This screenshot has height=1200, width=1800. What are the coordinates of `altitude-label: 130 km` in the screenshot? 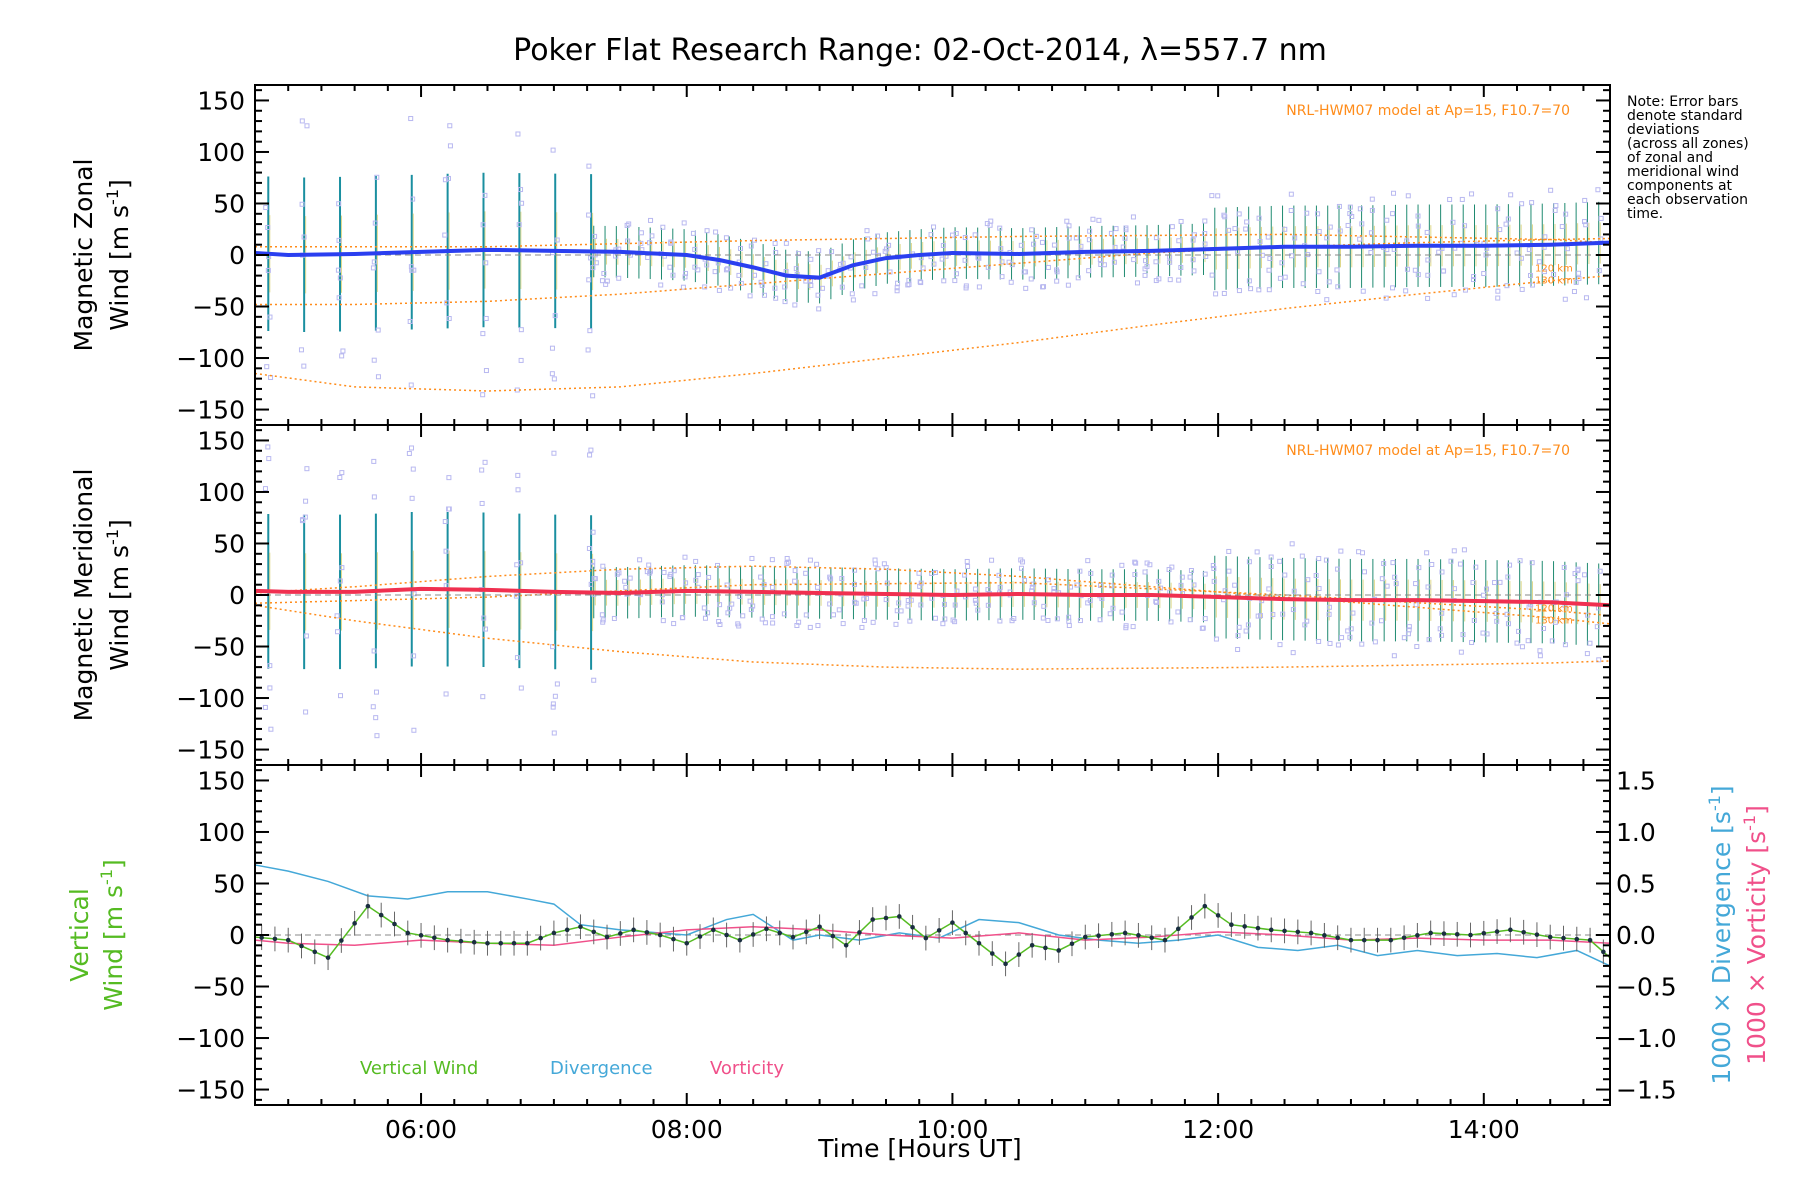 It's located at (1554, 620).